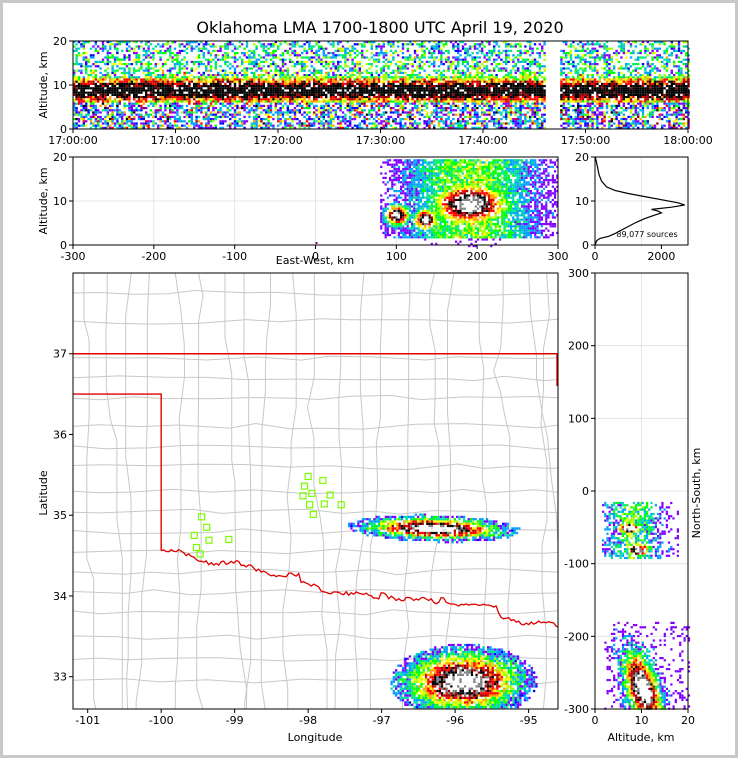 The height and width of the screenshot is (758, 738). Describe the element at coordinates (43, 200) in the screenshot. I see `east-west-ylabel: Altitude, km` at that location.